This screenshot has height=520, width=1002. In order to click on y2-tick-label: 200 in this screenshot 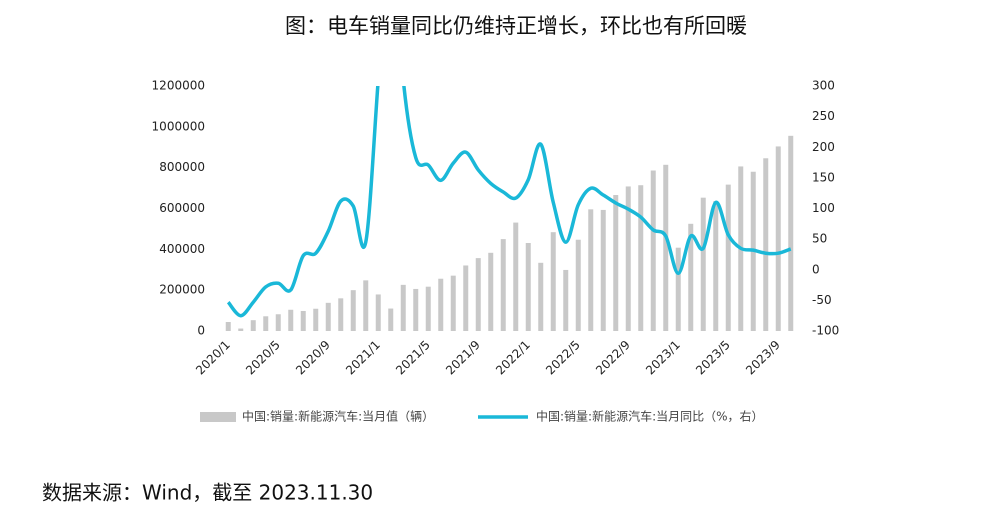, I will do `click(823, 147)`.